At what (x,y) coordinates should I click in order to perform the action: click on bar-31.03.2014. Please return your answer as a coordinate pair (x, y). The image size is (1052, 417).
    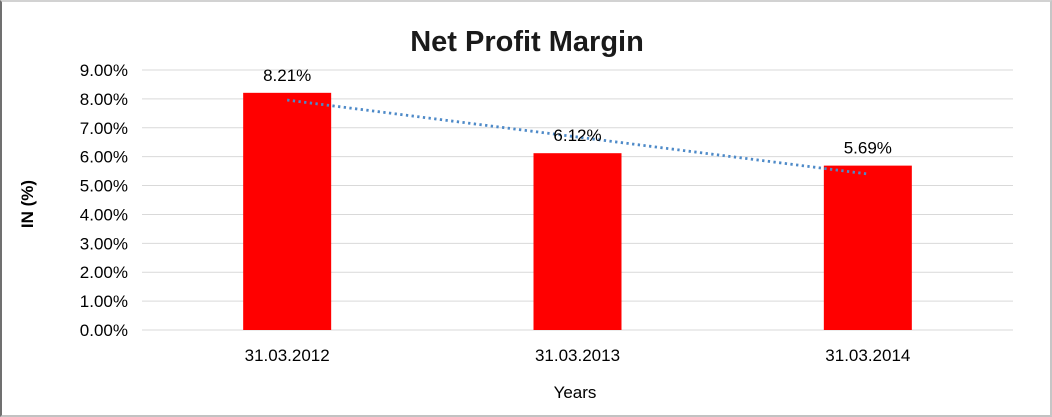
    Looking at the image, I should click on (867, 247).